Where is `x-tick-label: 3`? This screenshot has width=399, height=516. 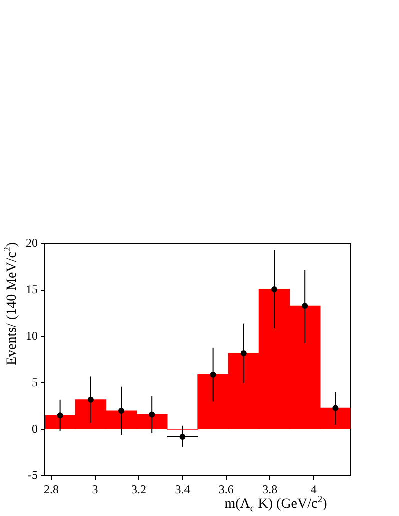
x-tick-label: 3 is located at coordinates (95, 489).